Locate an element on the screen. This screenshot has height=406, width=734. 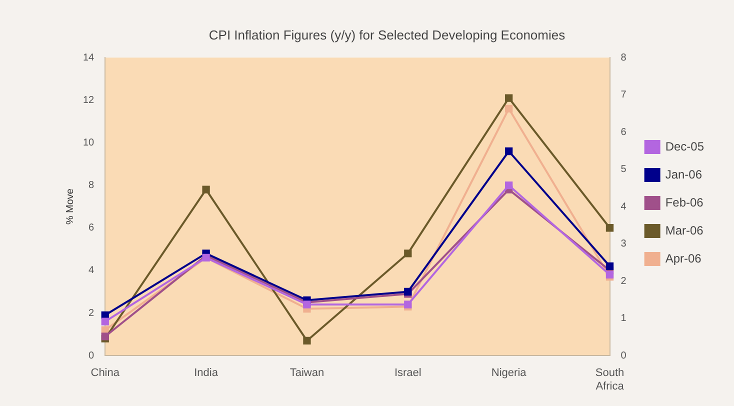
legend-label: Apr-06 is located at coordinates (683, 258).